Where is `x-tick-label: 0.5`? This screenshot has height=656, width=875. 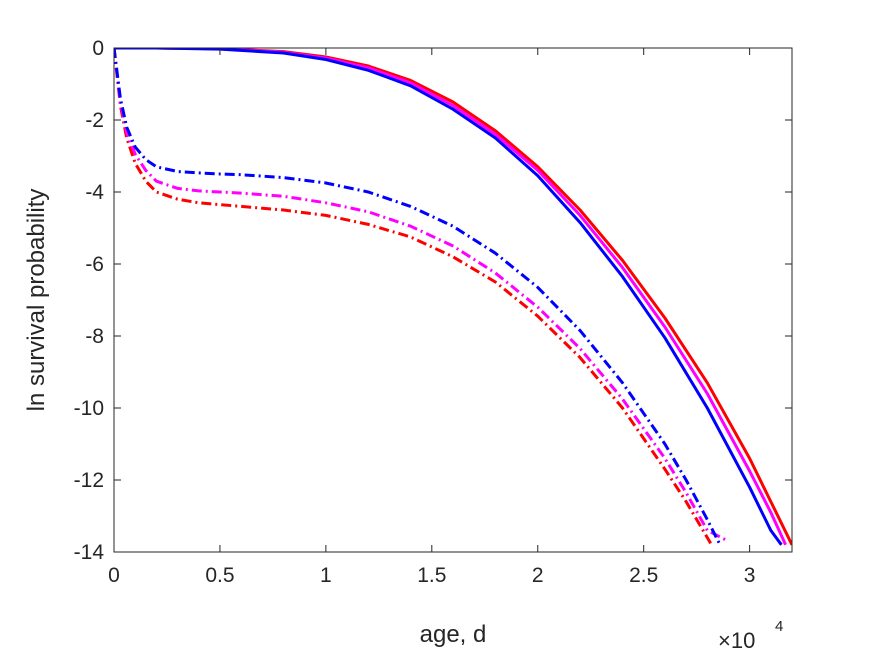
x-tick-label: 0.5 is located at coordinates (219, 575).